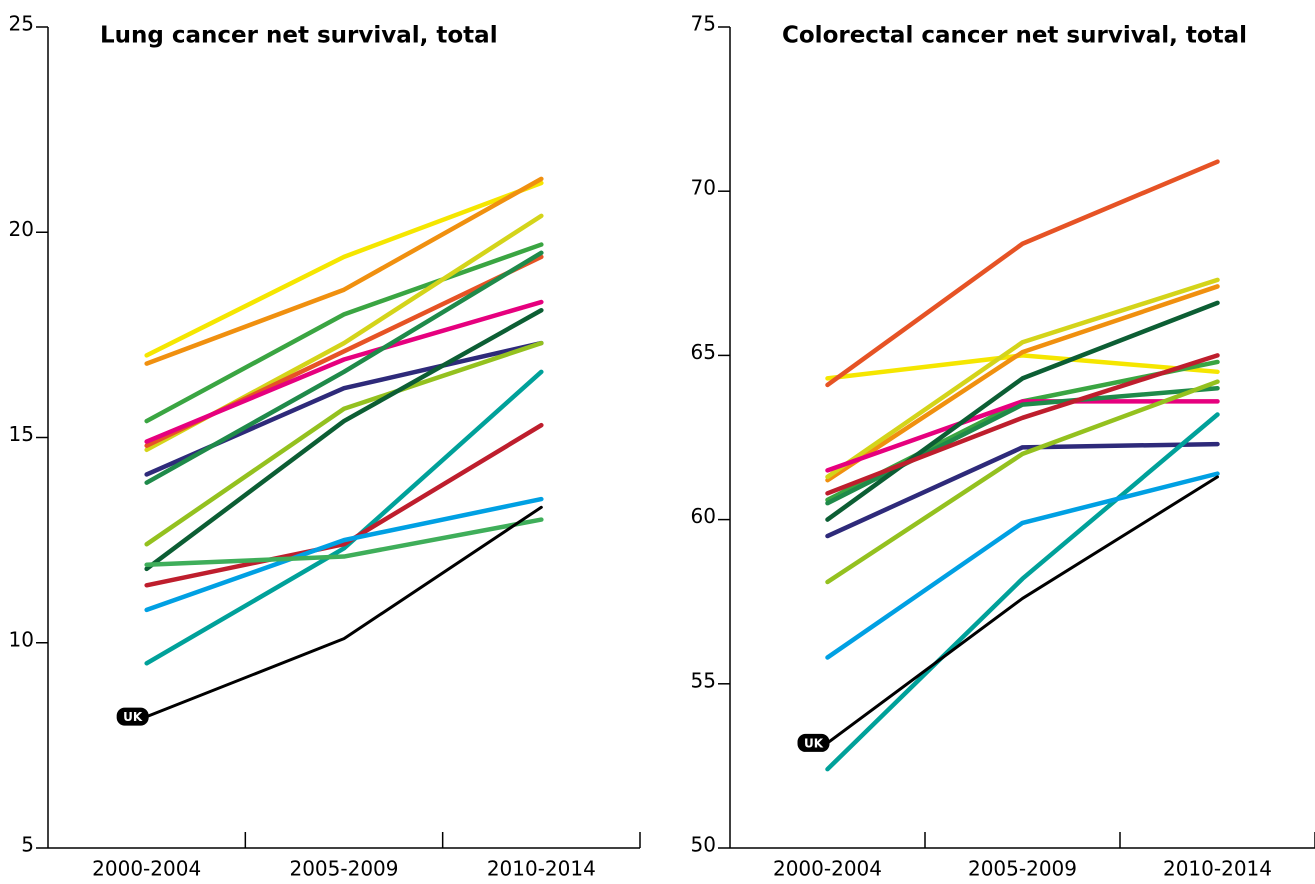 The width and height of the screenshot is (1315, 884). Describe the element at coordinates (703, 845) in the screenshot. I see `y-tick-label: 50` at that location.